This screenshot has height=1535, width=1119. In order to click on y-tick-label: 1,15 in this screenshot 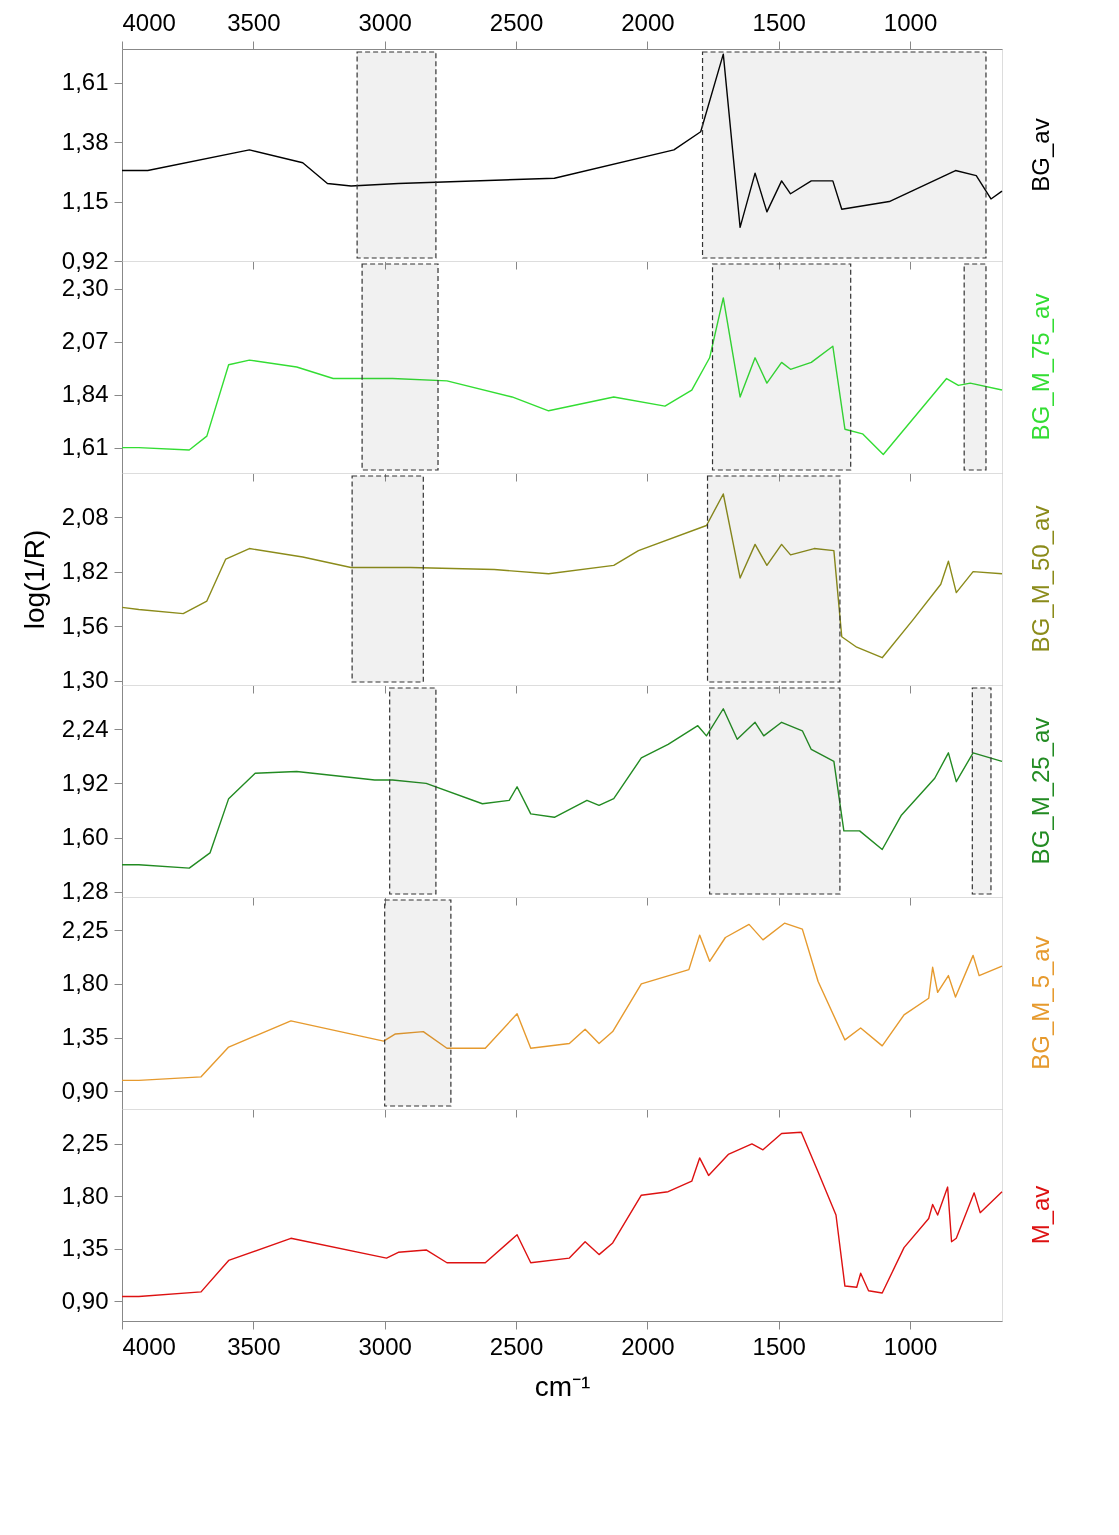, I will do `click(85, 201)`.